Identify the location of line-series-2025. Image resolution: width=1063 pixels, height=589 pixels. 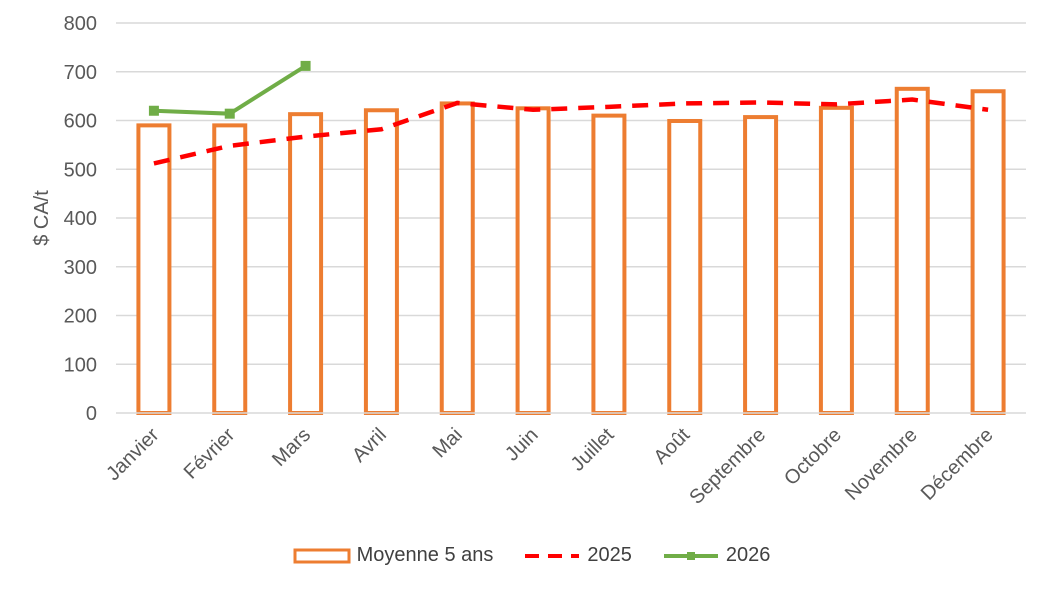
(571, 131).